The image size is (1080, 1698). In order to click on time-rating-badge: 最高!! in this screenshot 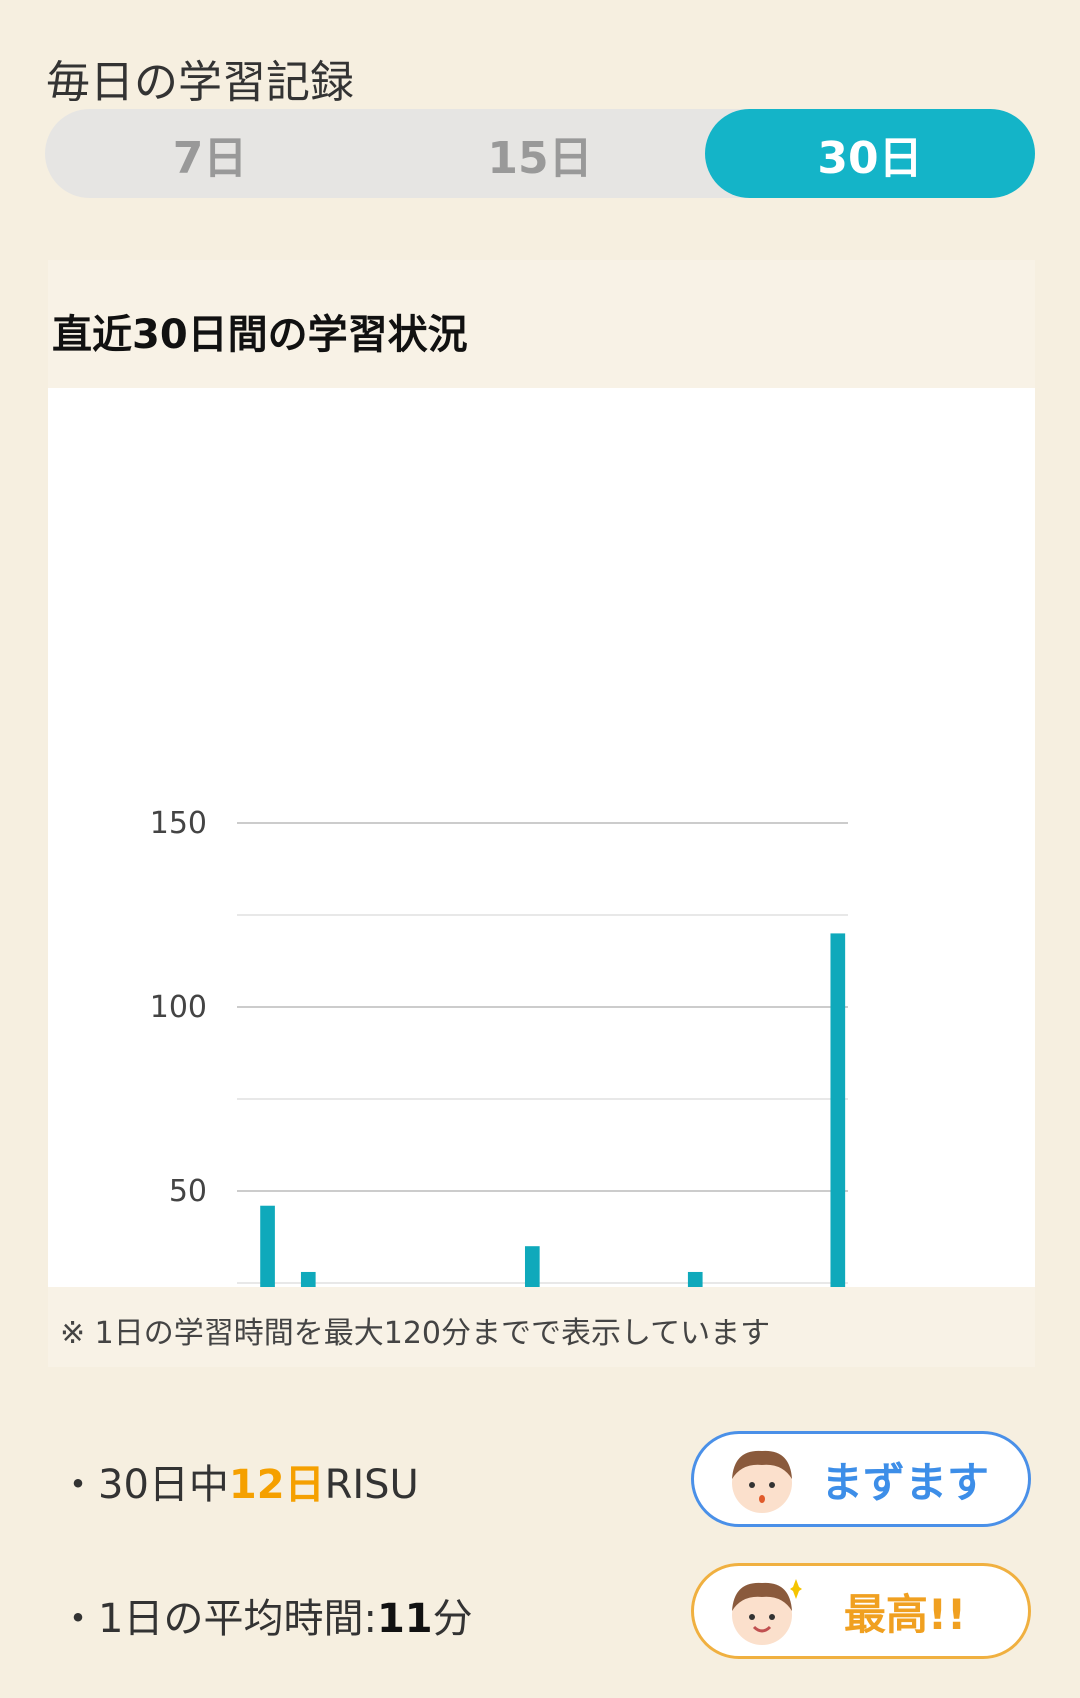, I will do `click(861, 1611)`.